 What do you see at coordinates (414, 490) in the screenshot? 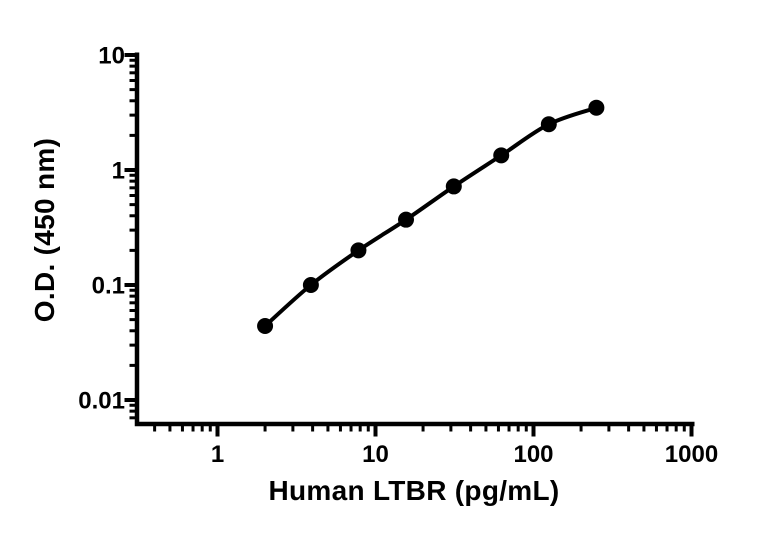
I see `x-axis-title: Human LTBR (pg/mL)` at bounding box center [414, 490].